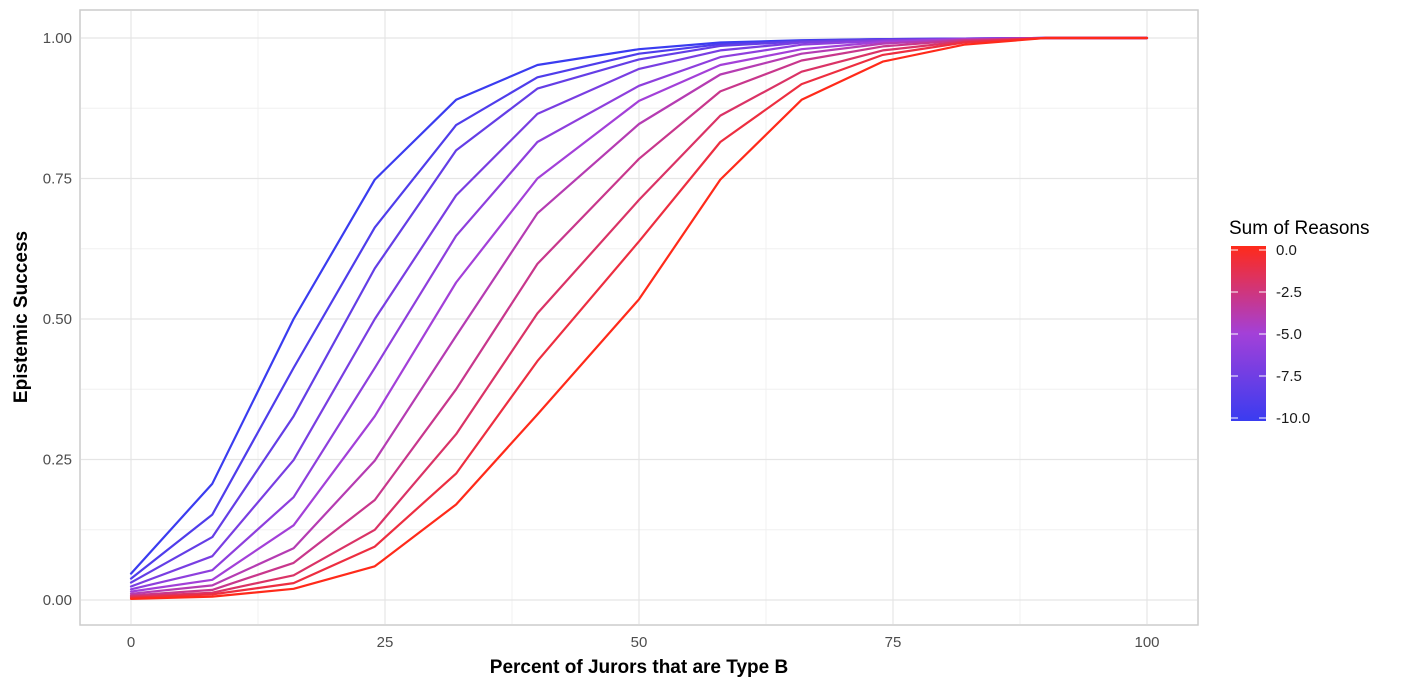 The image size is (1426, 690). I want to click on legend-tick-label: -7.5, so click(1289, 376).